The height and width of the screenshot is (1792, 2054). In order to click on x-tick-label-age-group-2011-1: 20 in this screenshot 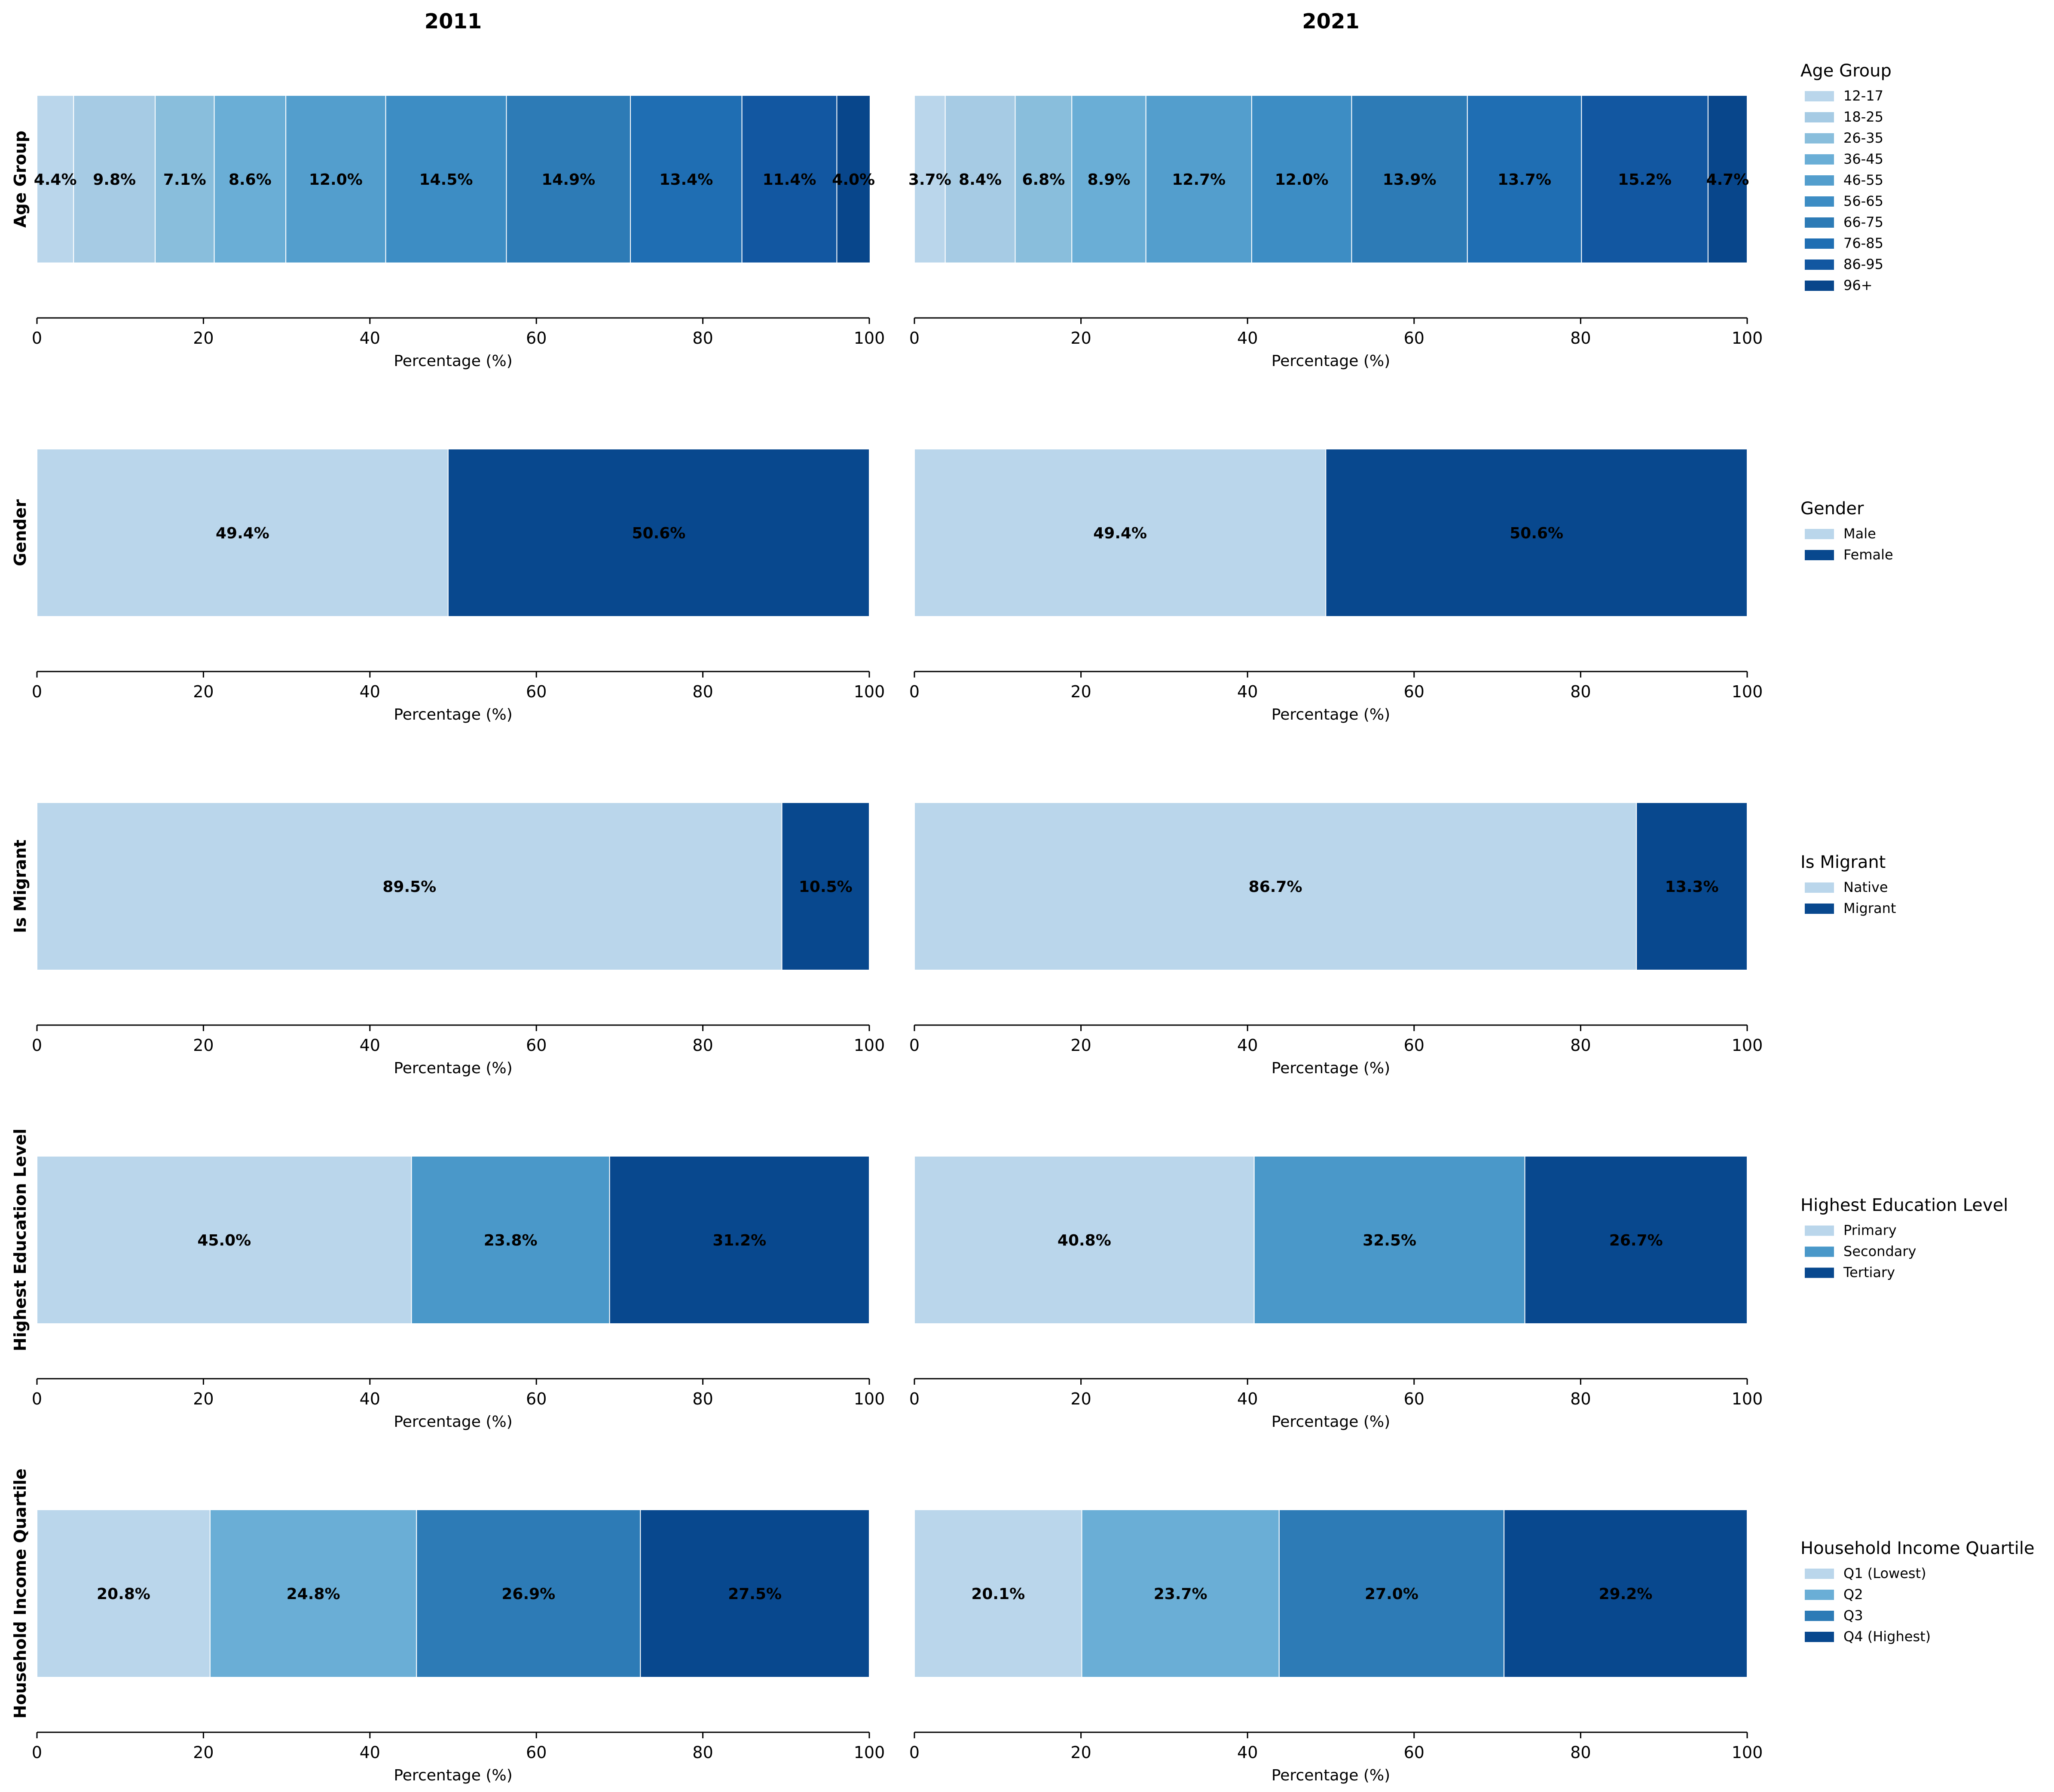, I will do `click(203, 339)`.